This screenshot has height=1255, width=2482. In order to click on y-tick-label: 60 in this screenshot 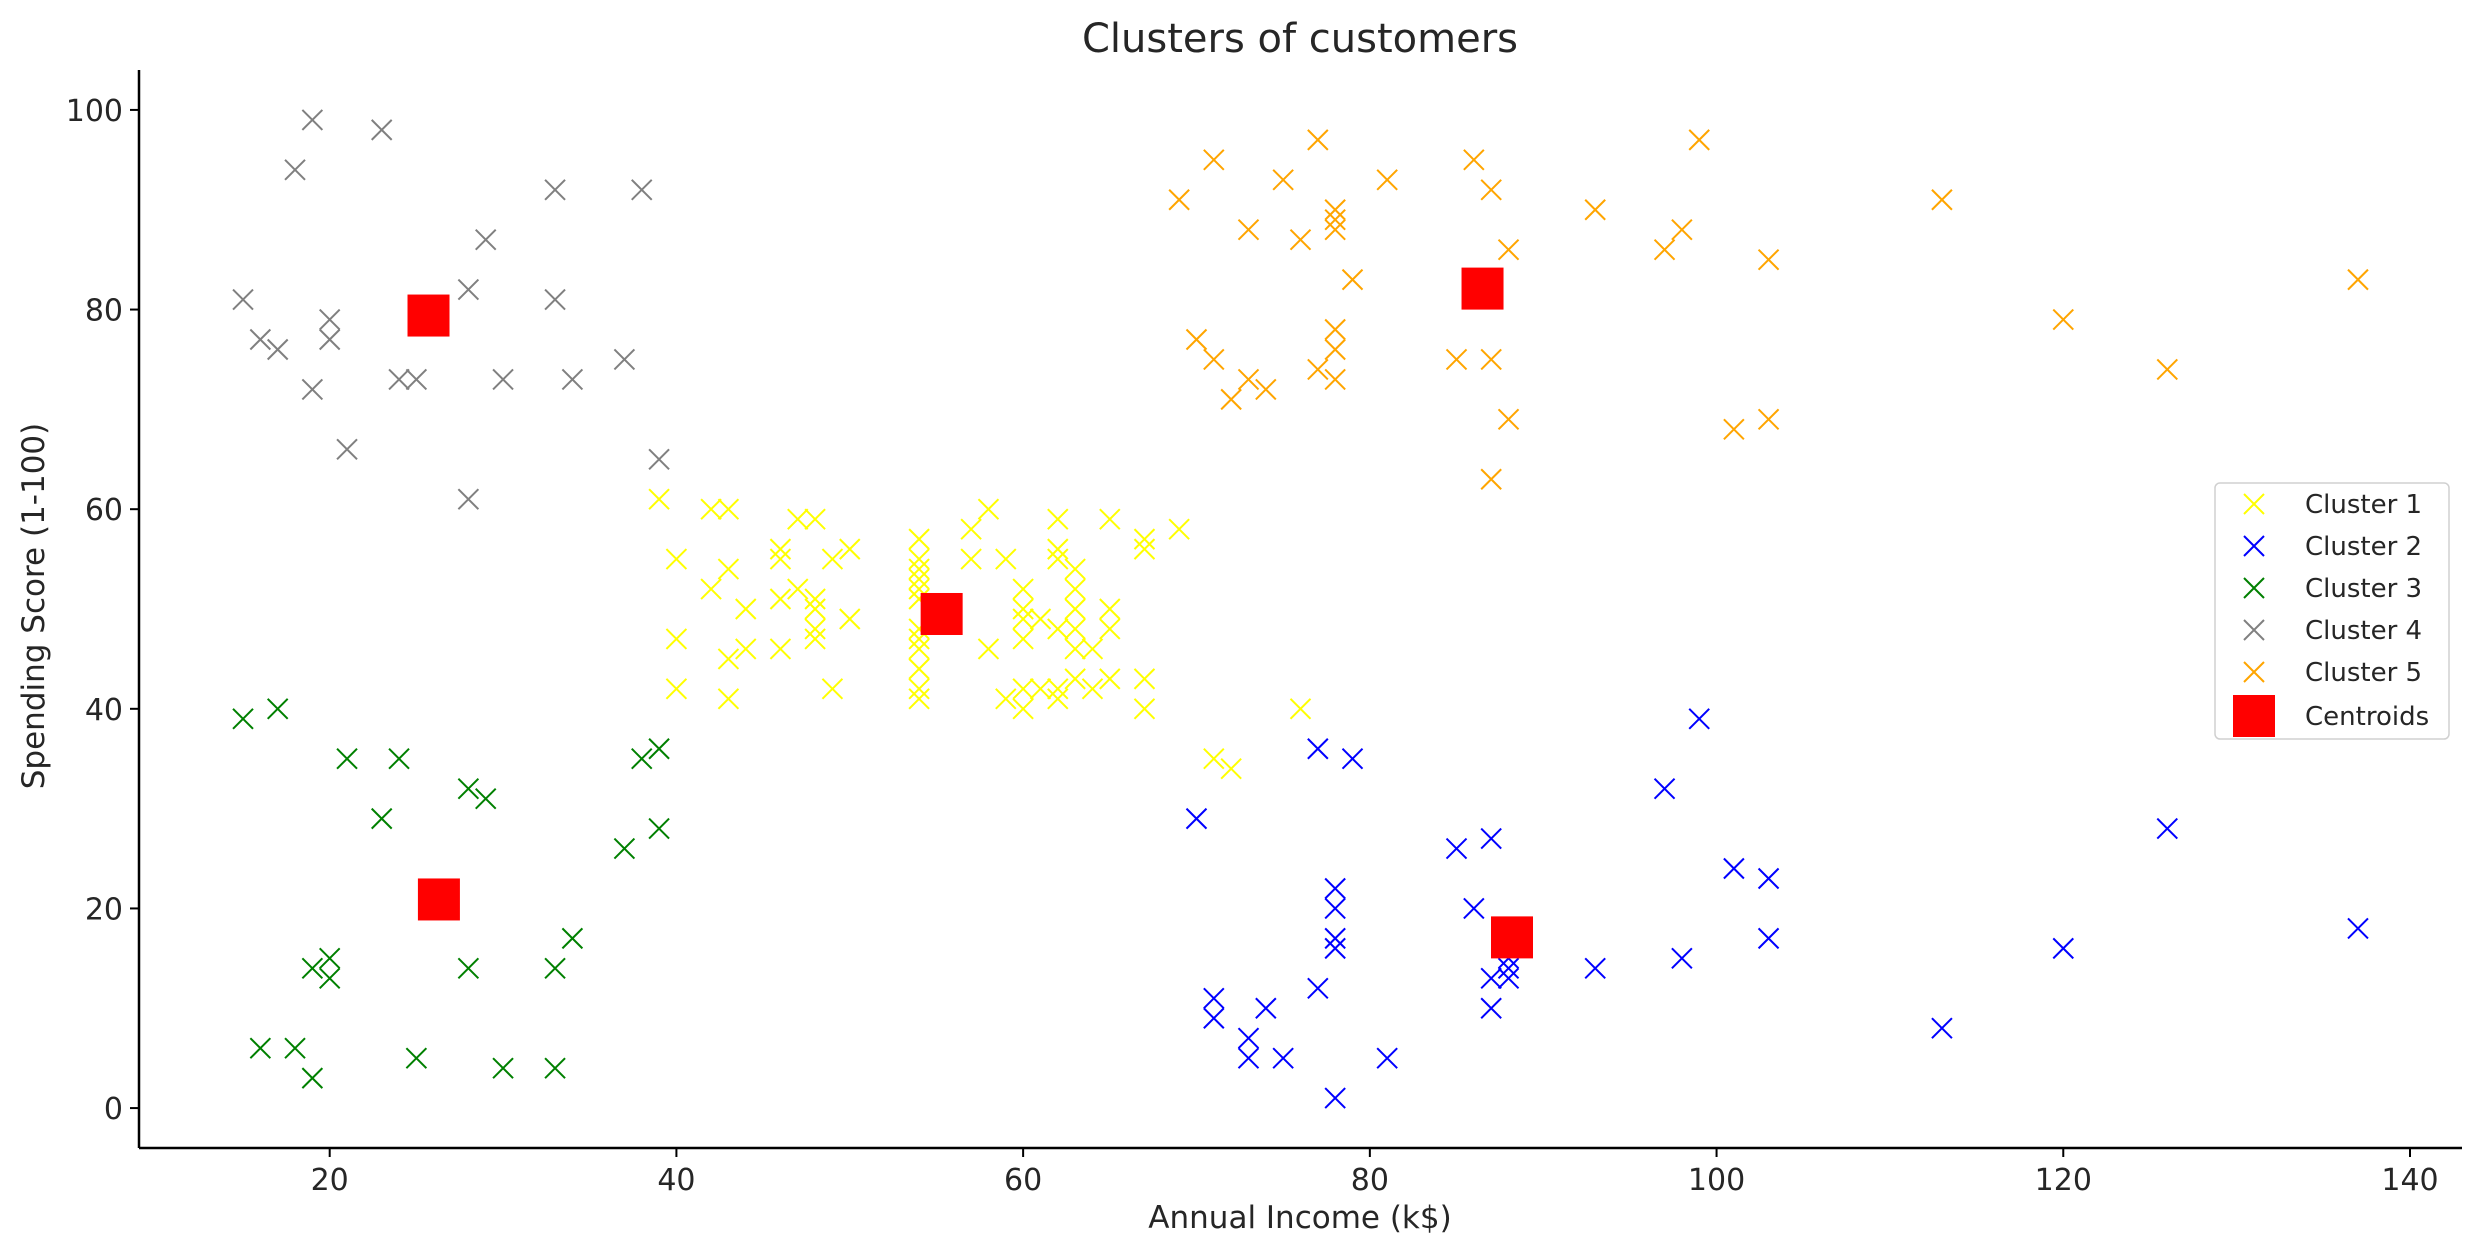, I will do `click(104, 510)`.